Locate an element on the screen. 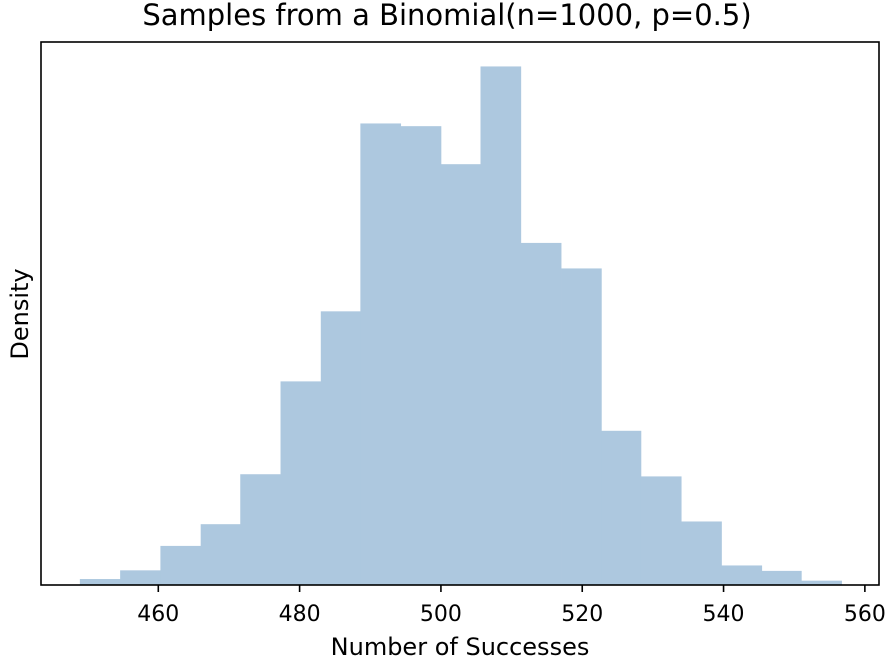 The height and width of the screenshot is (668, 894). x-tick-label: 480 is located at coordinates (300, 614).